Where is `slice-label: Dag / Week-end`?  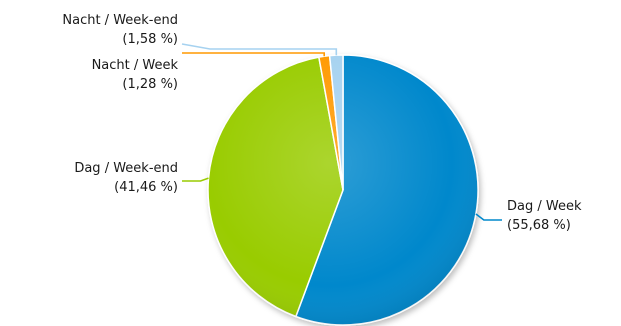 slice-label: Dag / Week-end is located at coordinates (126, 168).